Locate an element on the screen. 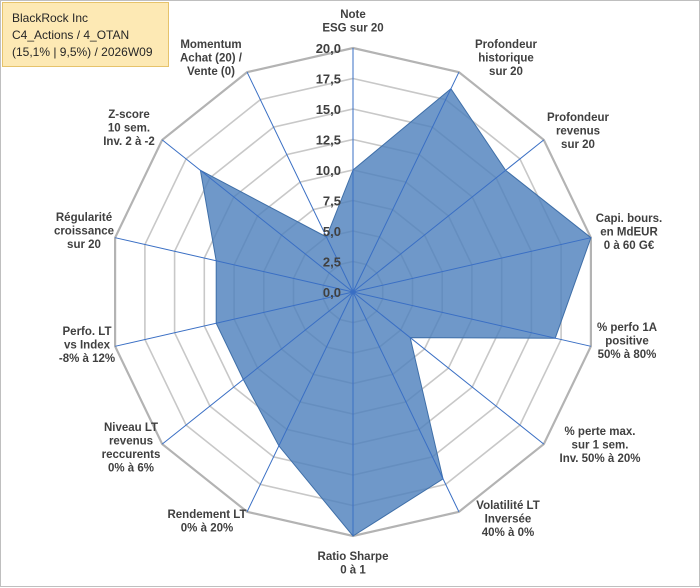  category-label-line: Volatilité LT is located at coordinates (507, 506).